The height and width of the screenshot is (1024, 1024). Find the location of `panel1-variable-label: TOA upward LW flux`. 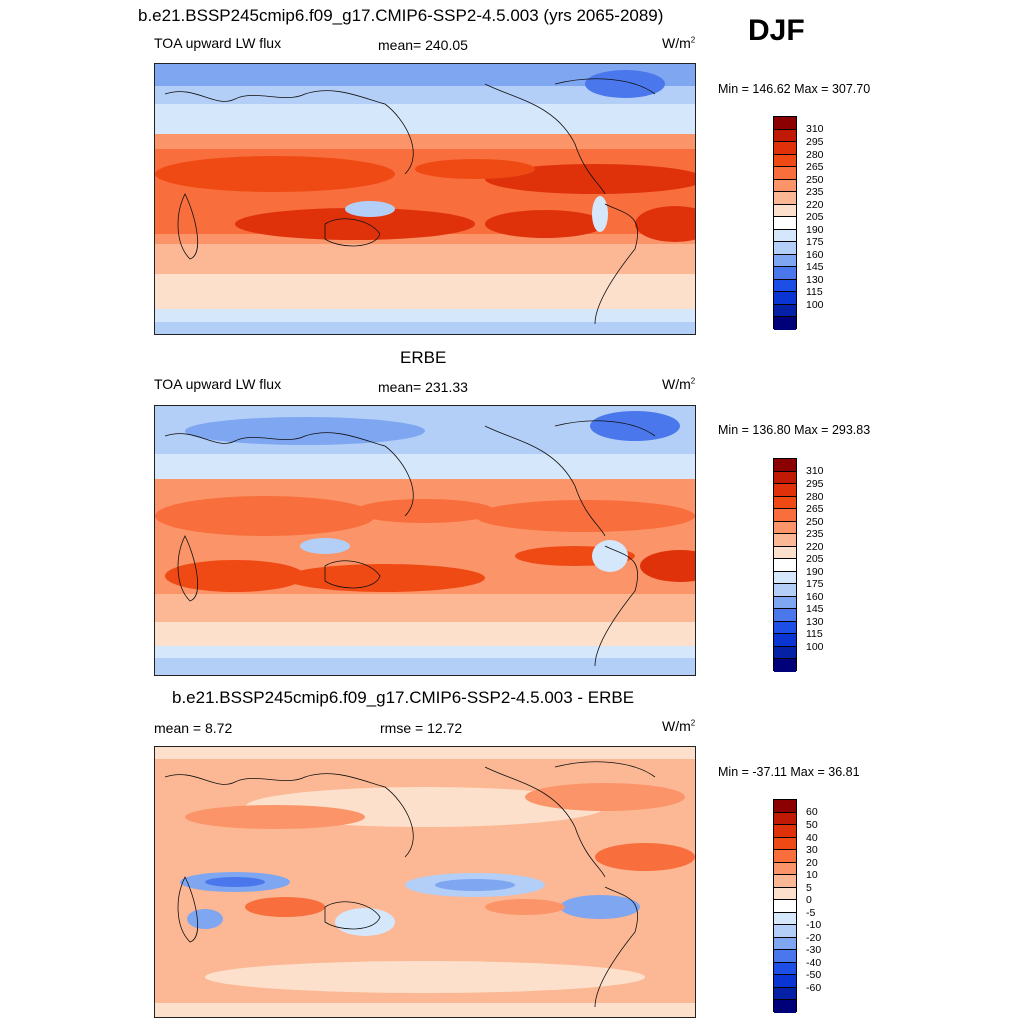

panel1-variable-label: TOA upward LW flux is located at coordinates (218, 43).